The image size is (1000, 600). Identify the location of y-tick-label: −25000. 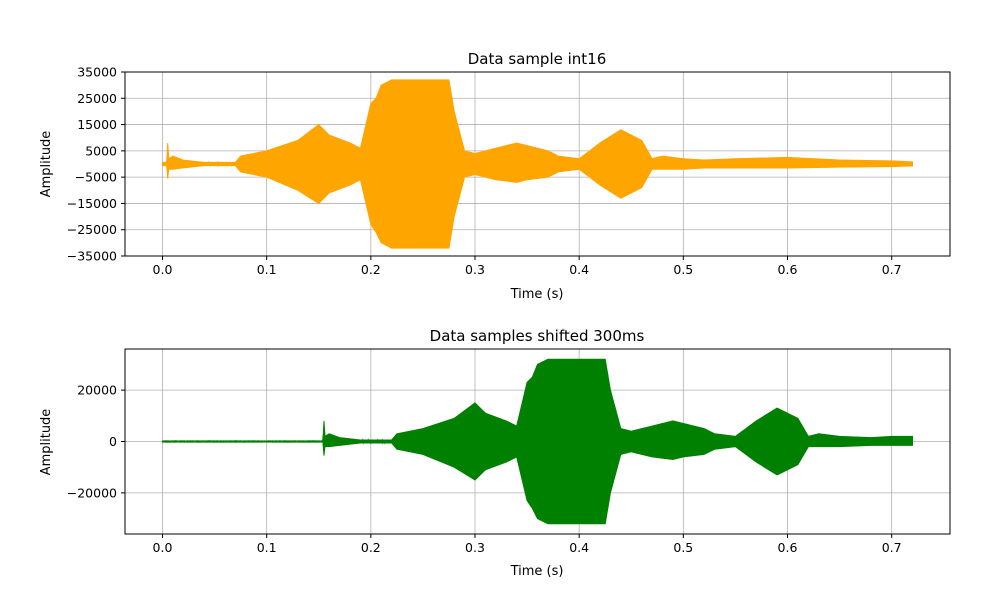
(92, 229).